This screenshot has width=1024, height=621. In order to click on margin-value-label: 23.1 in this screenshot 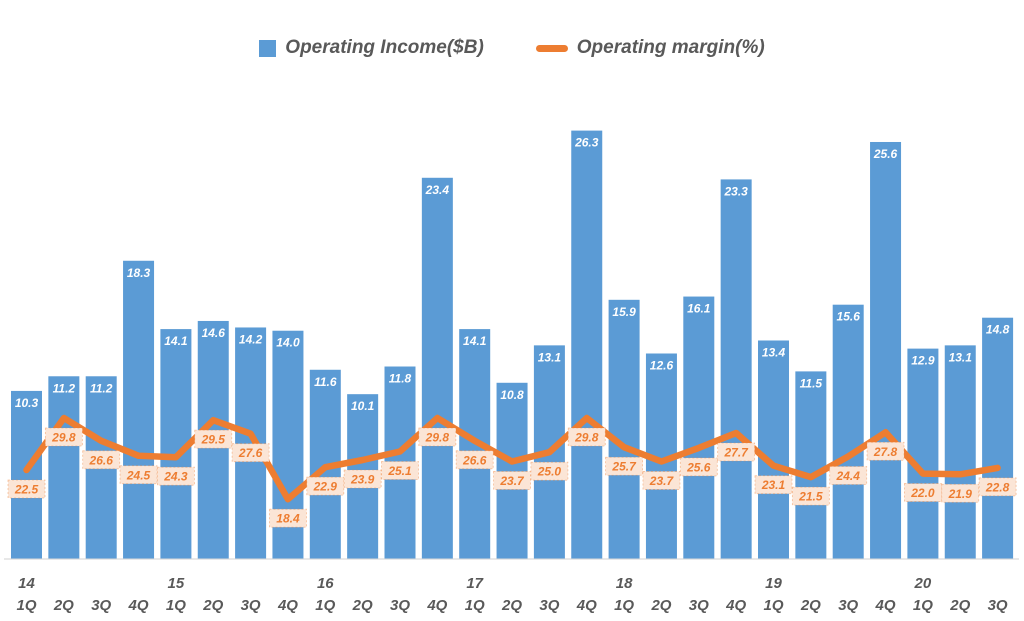, I will do `click(773, 485)`.